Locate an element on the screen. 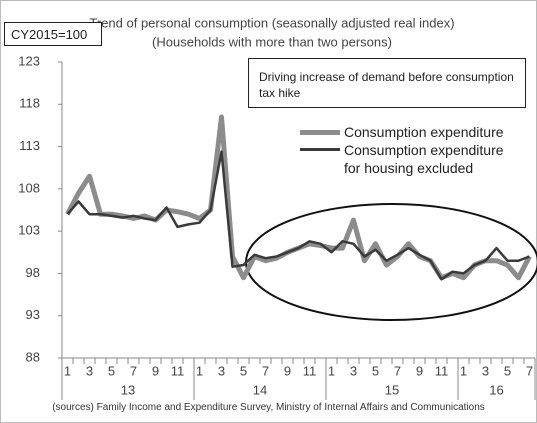 Image resolution: width=537 pixels, height=423 pixels. y-tick-label: 103 is located at coordinates (29, 230).